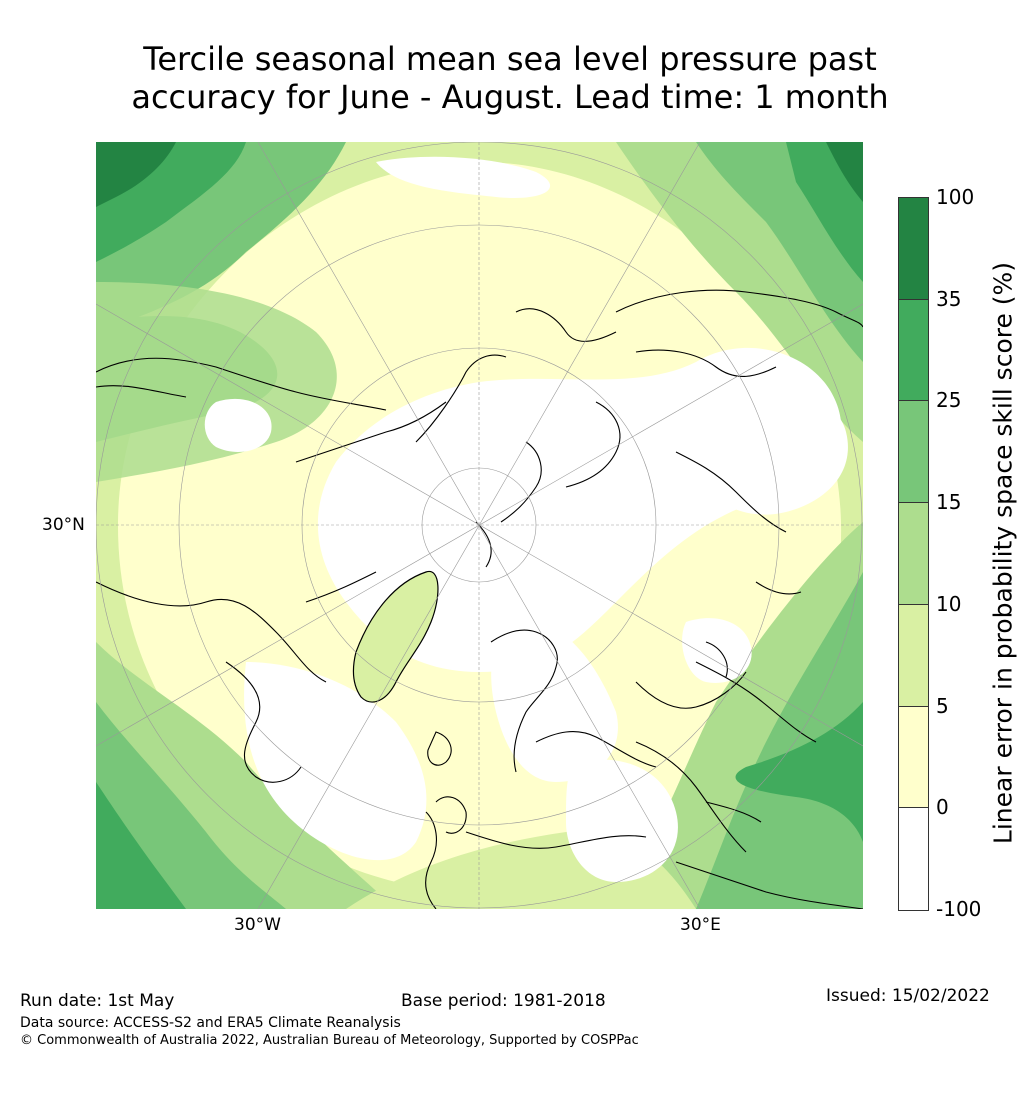 This screenshot has height=1095, width=1020. I want to click on base-period: Base period: 1981-2018, so click(503, 1001).